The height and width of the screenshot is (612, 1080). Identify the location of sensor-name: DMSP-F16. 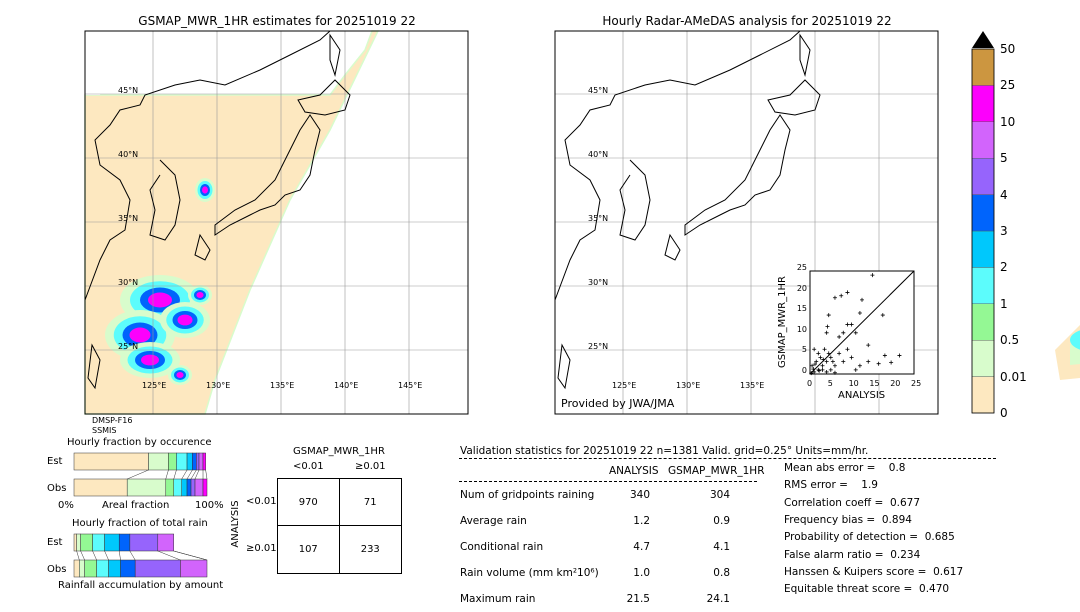
(112, 420).